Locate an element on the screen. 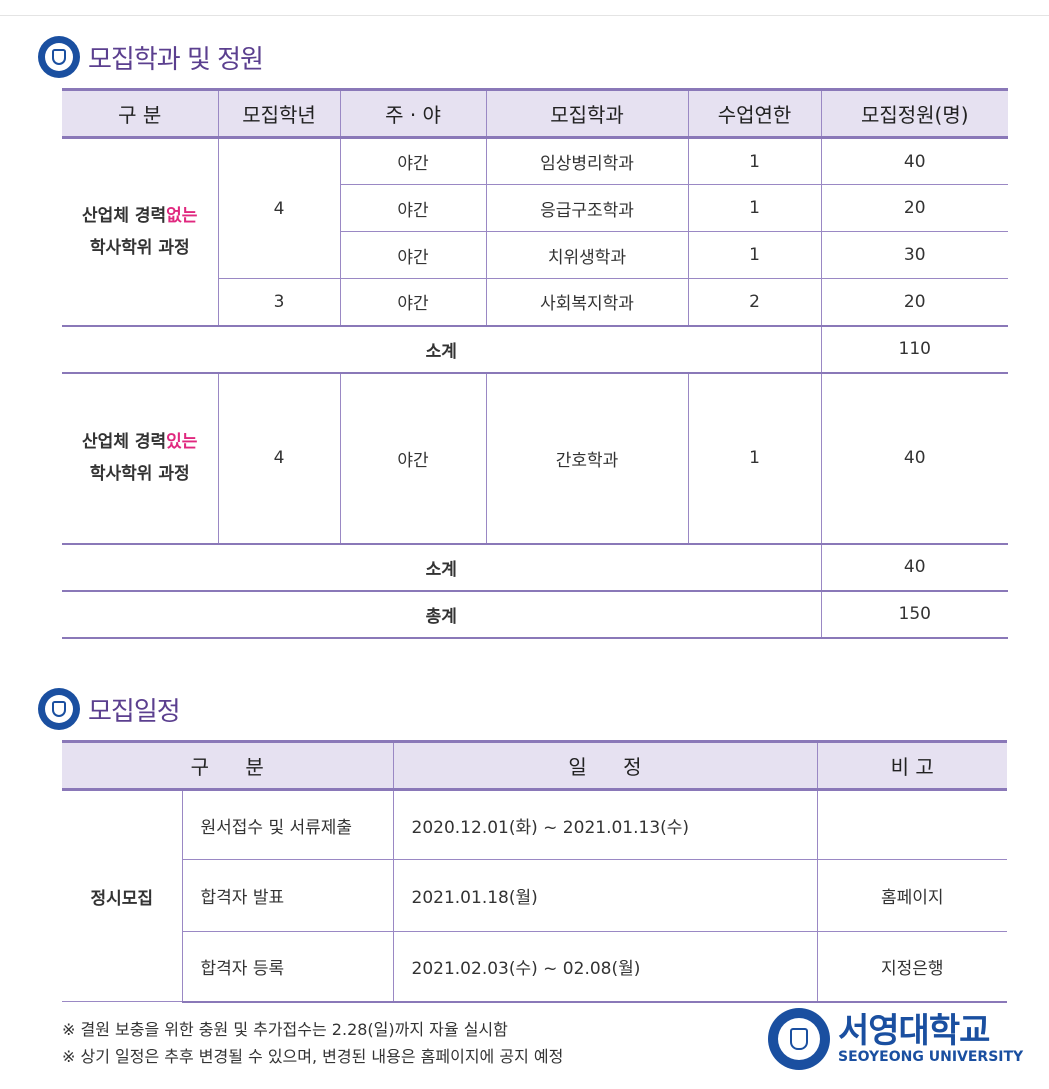  section-title-schedule: 모집일정 is located at coordinates (109, 709).